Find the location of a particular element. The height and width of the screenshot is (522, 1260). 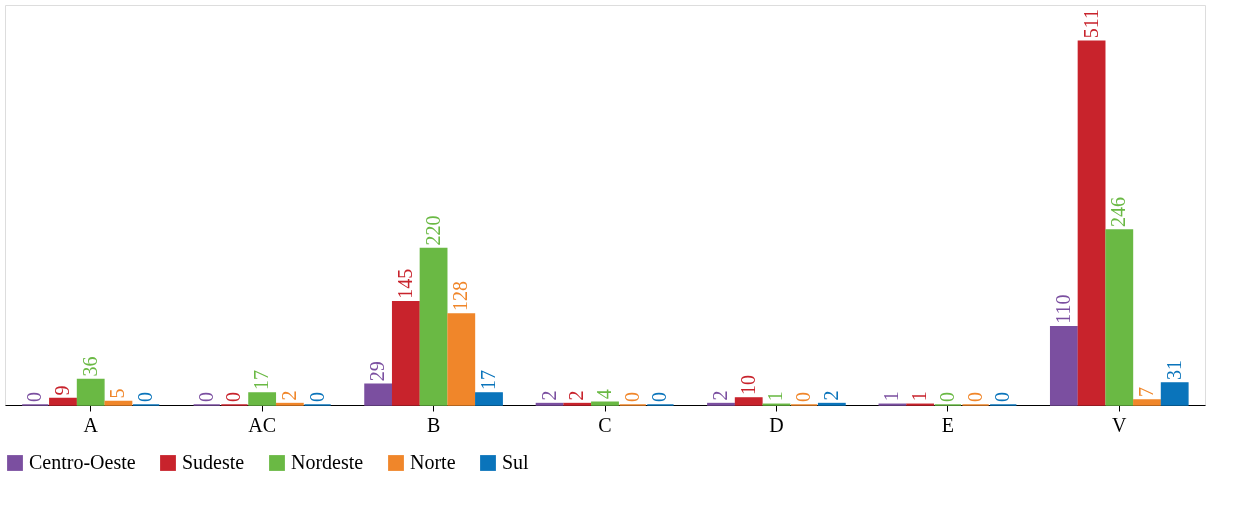

x-tick-label: AC is located at coordinates (262, 424).